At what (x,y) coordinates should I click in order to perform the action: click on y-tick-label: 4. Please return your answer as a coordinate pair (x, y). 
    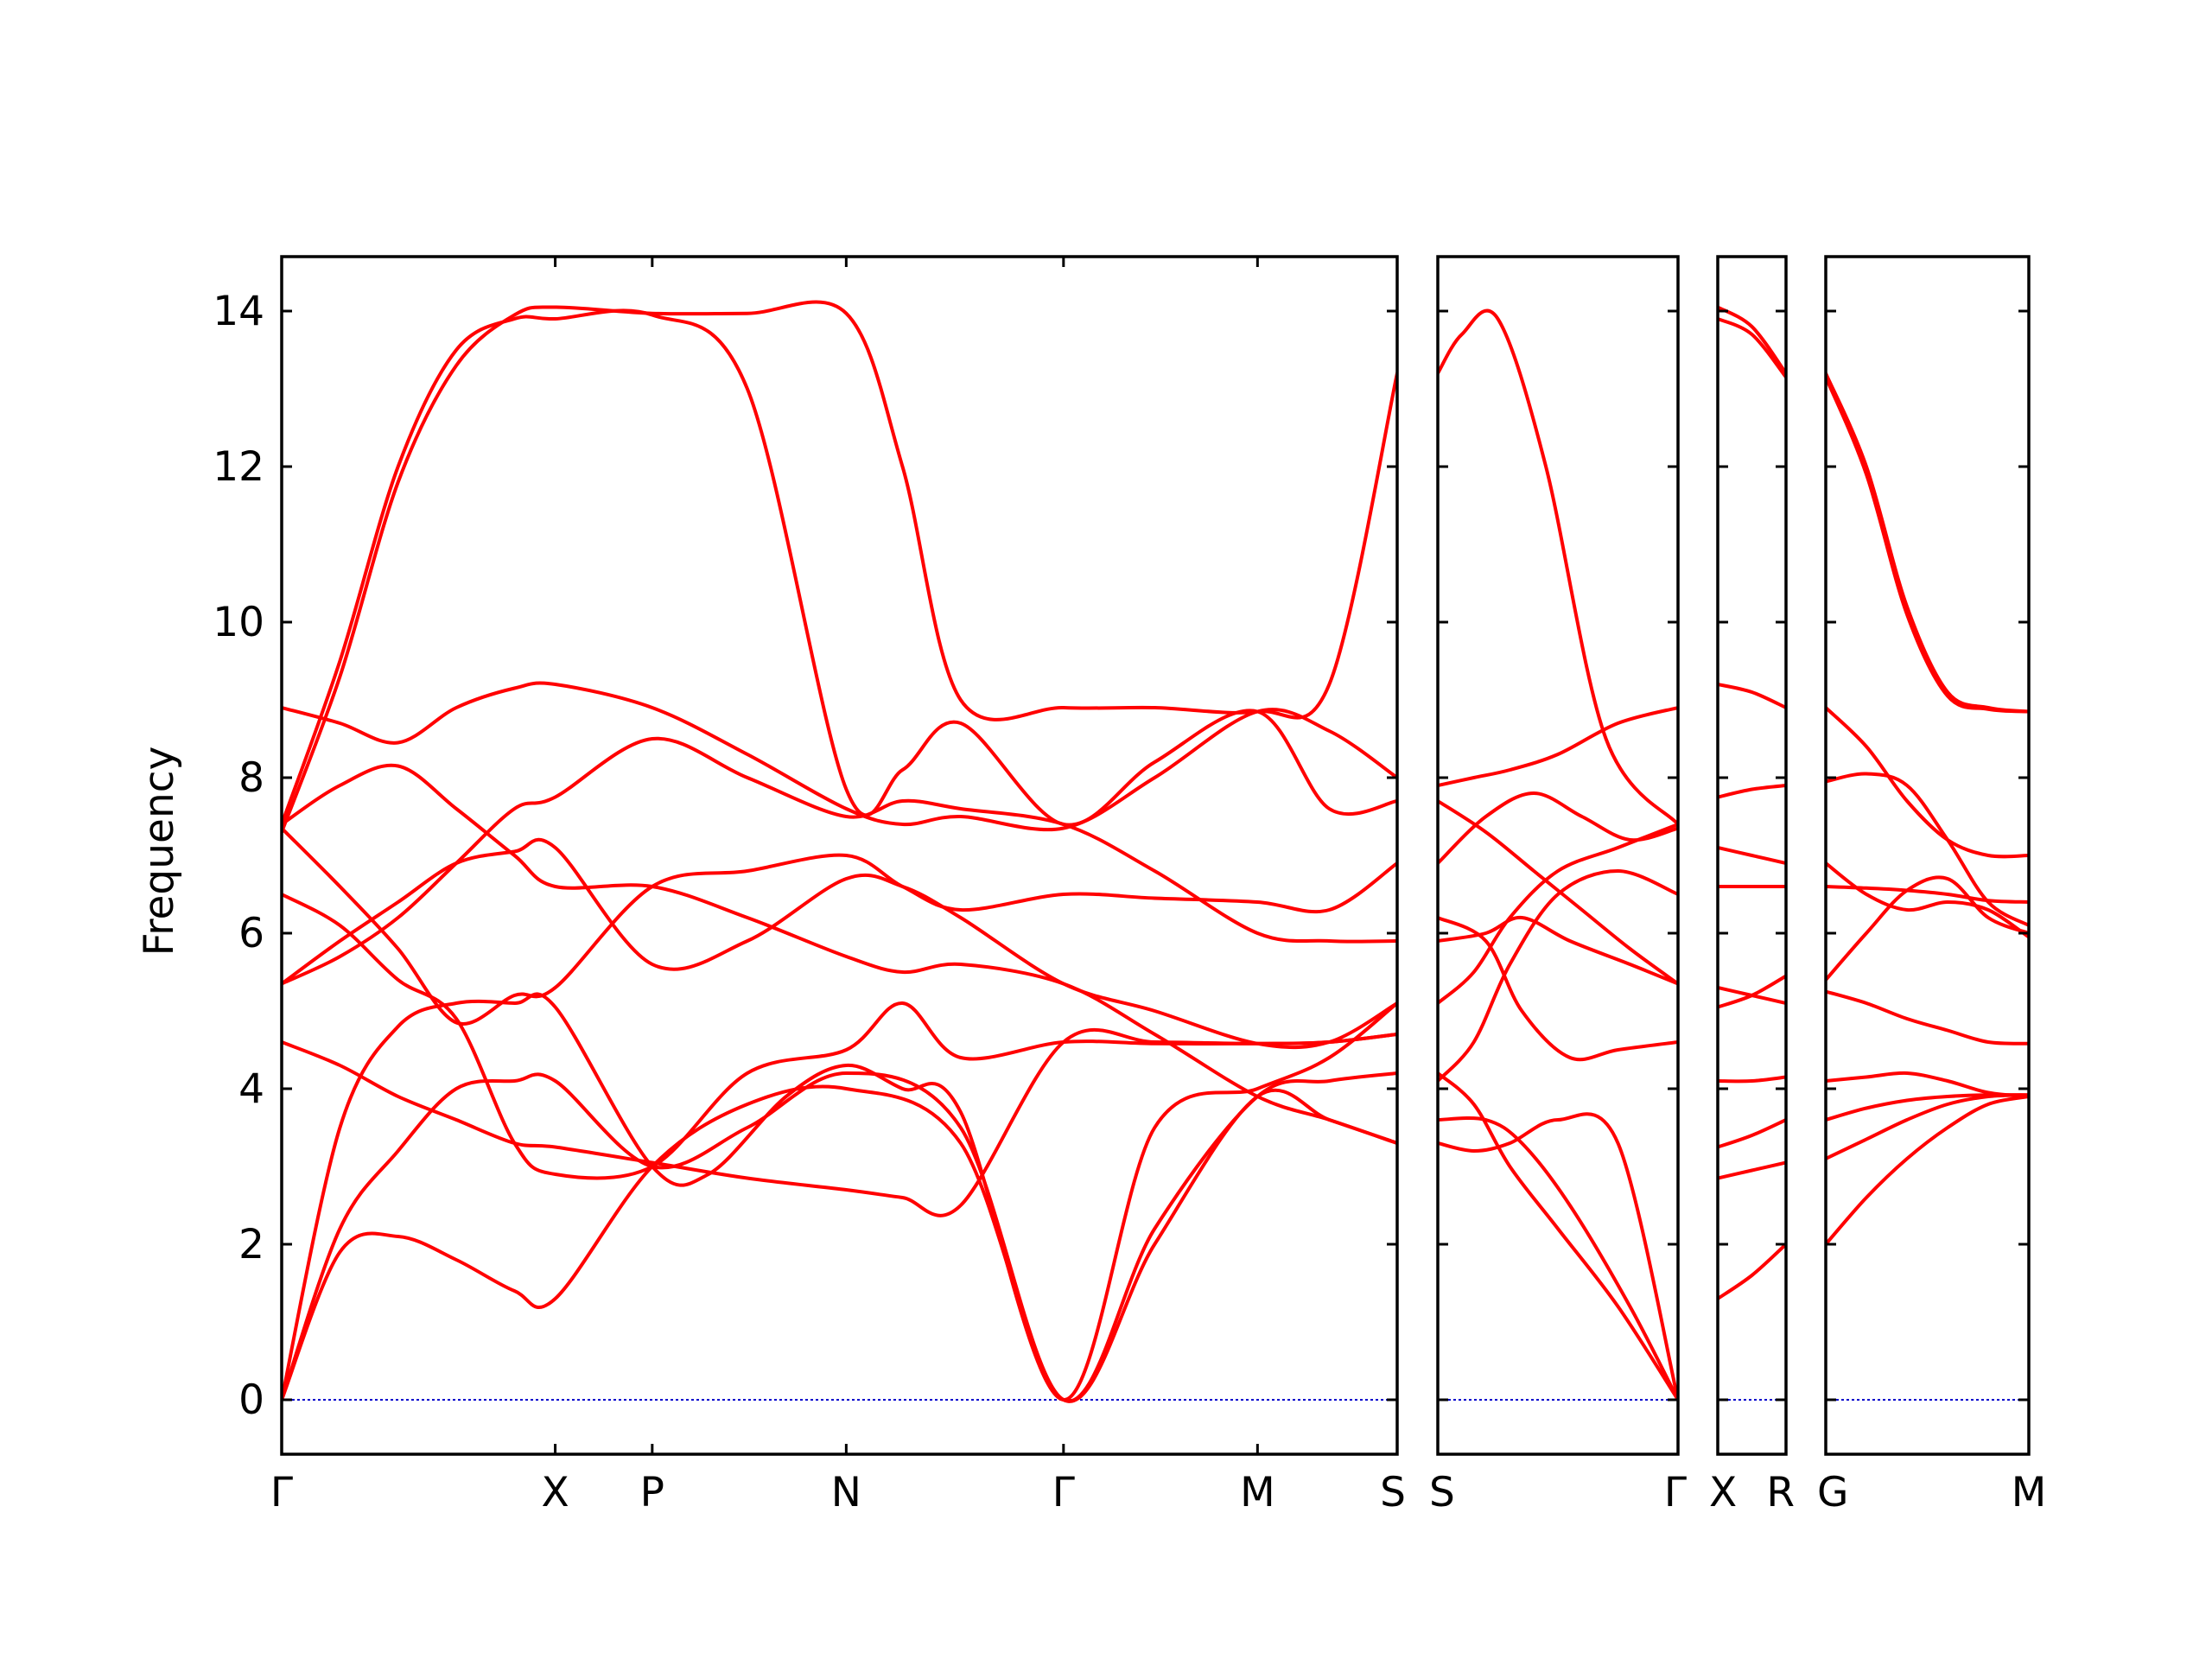
    Looking at the image, I should click on (251, 1089).